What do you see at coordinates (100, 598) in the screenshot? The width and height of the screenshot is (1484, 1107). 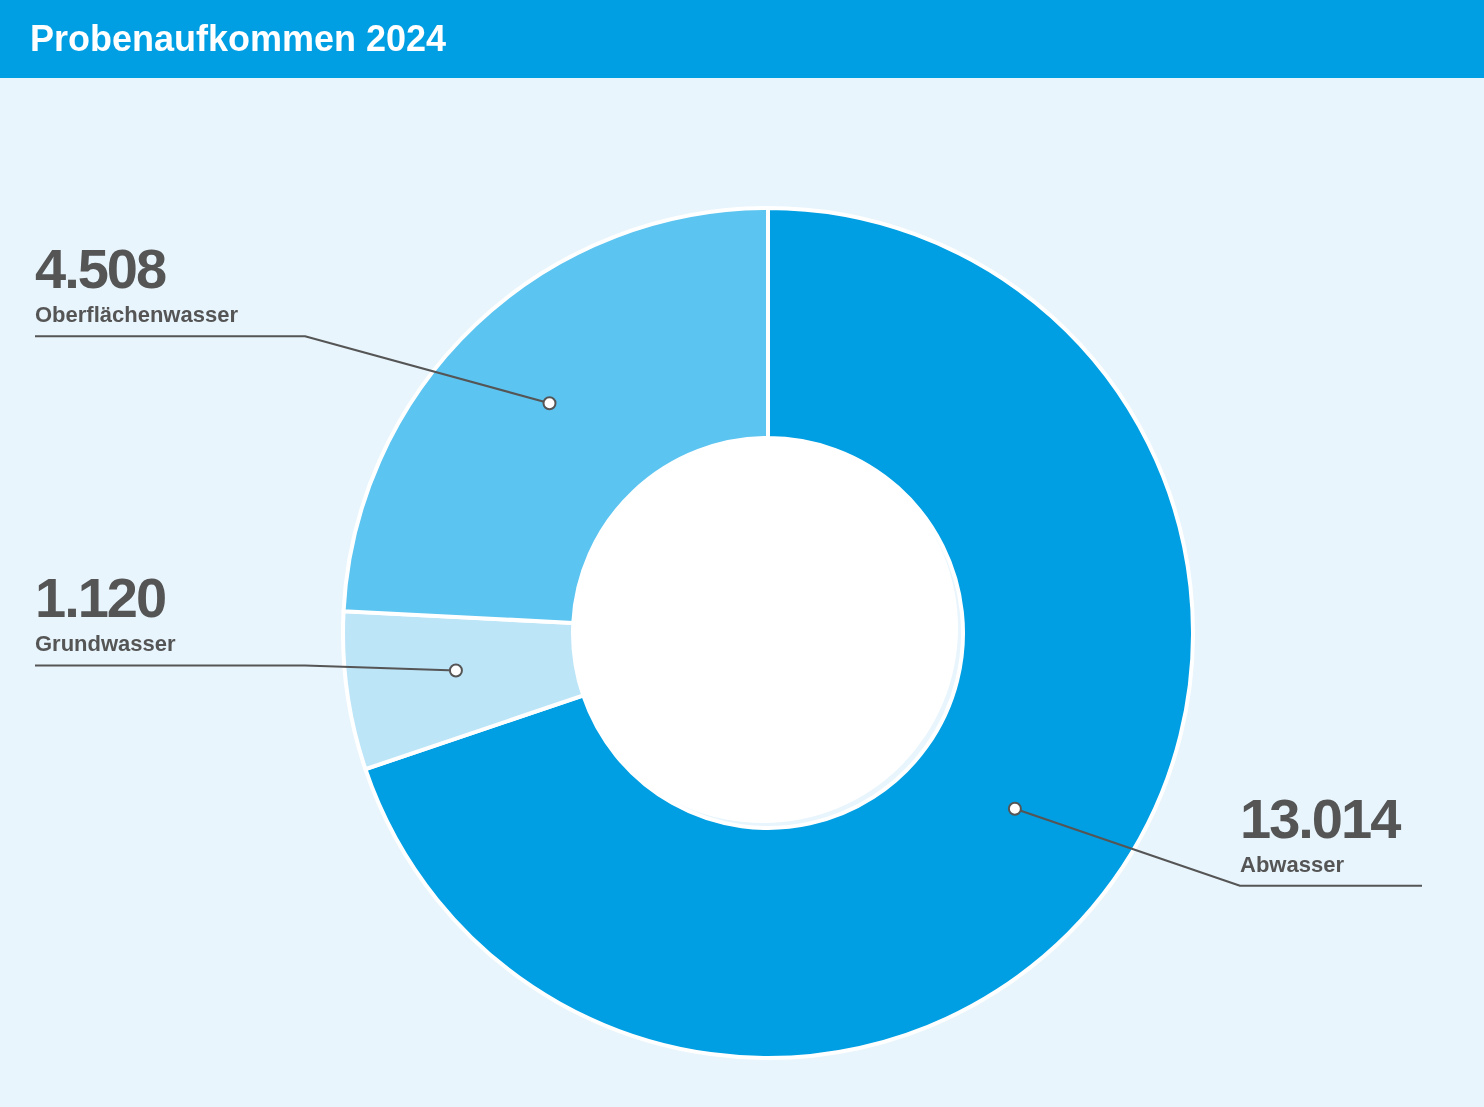 I see `data-label: 1.120` at bounding box center [100, 598].